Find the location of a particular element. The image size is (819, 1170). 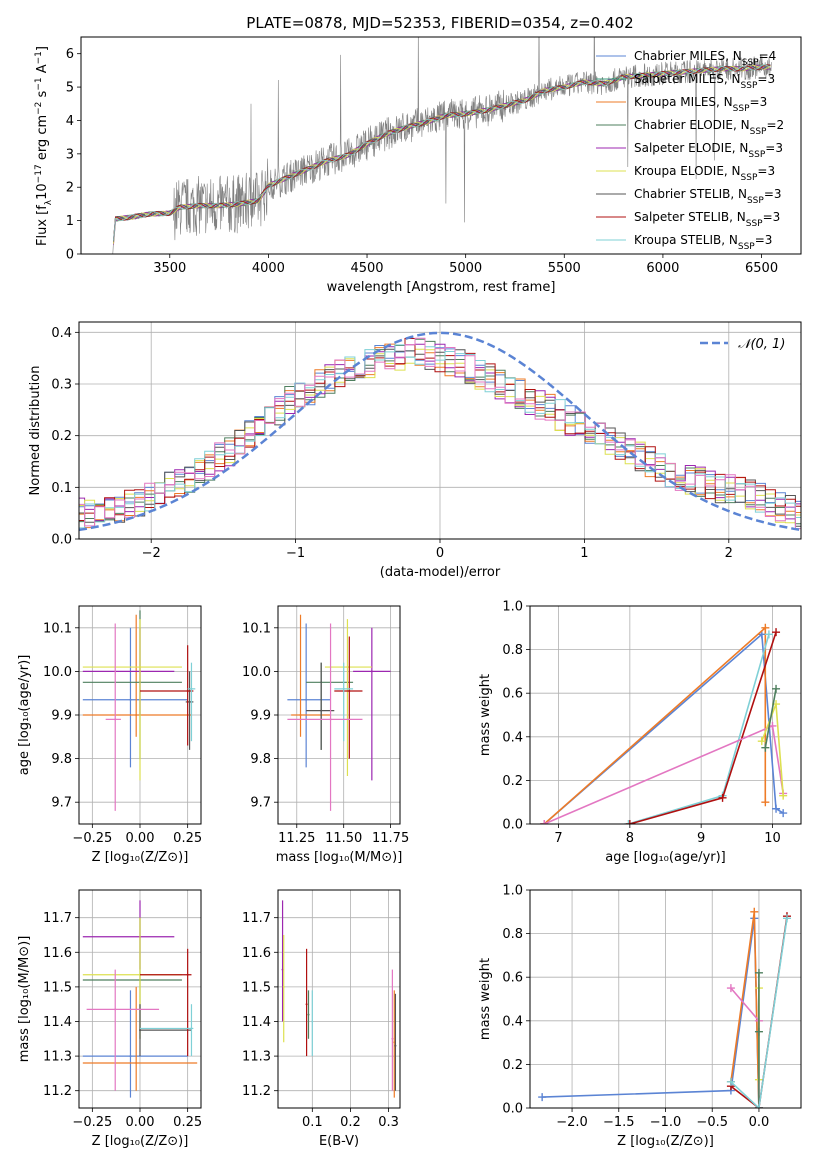

x-tick-label: 0.25 is located at coordinates (187, 838).